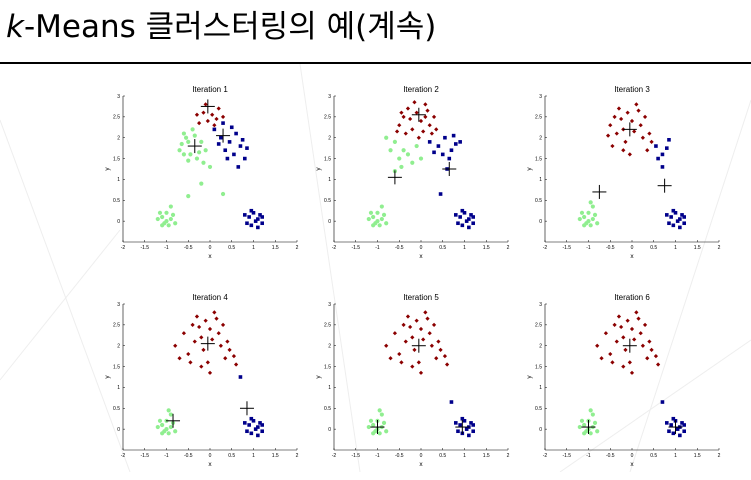 The width and height of the screenshot is (751, 480). Describe the element at coordinates (610, 248) in the screenshot. I see `x-tick-label: -0.5` at that location.